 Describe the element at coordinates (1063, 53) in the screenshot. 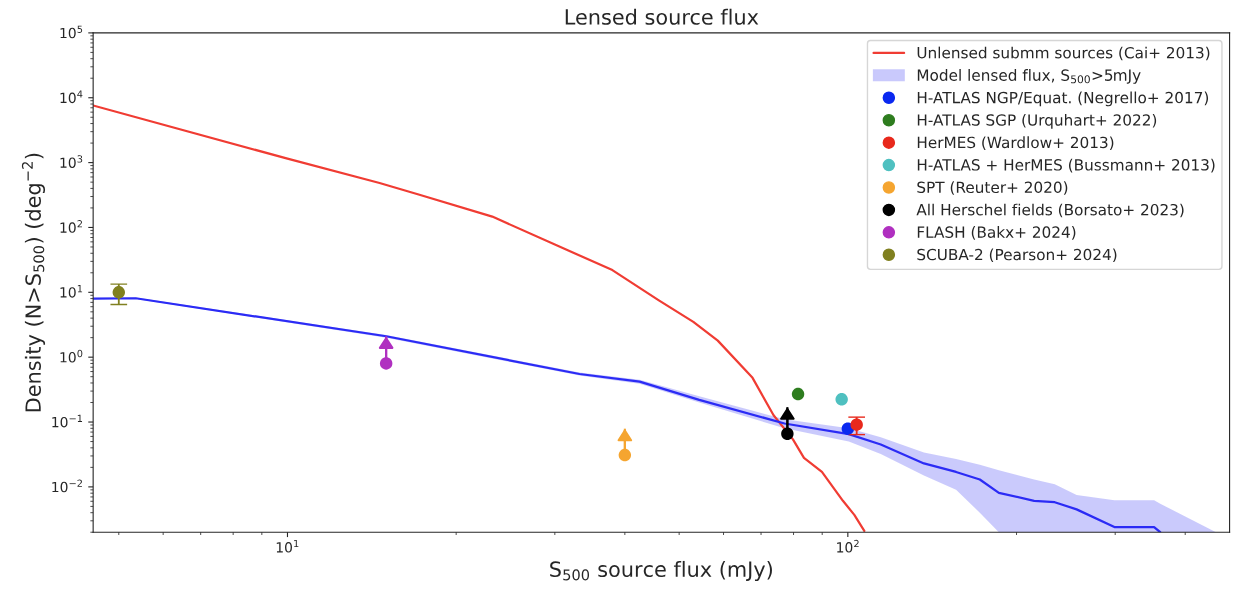

I see `legend-label: Unlensed submm sources (Cai+ 2013)` at that location.